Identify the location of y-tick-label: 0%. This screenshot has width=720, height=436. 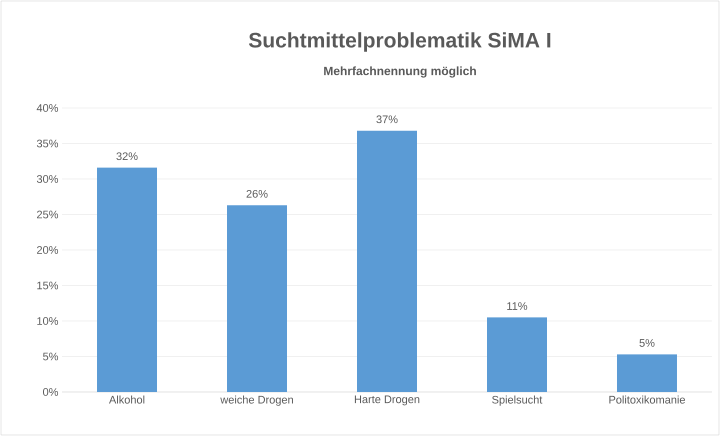
(50, 392).